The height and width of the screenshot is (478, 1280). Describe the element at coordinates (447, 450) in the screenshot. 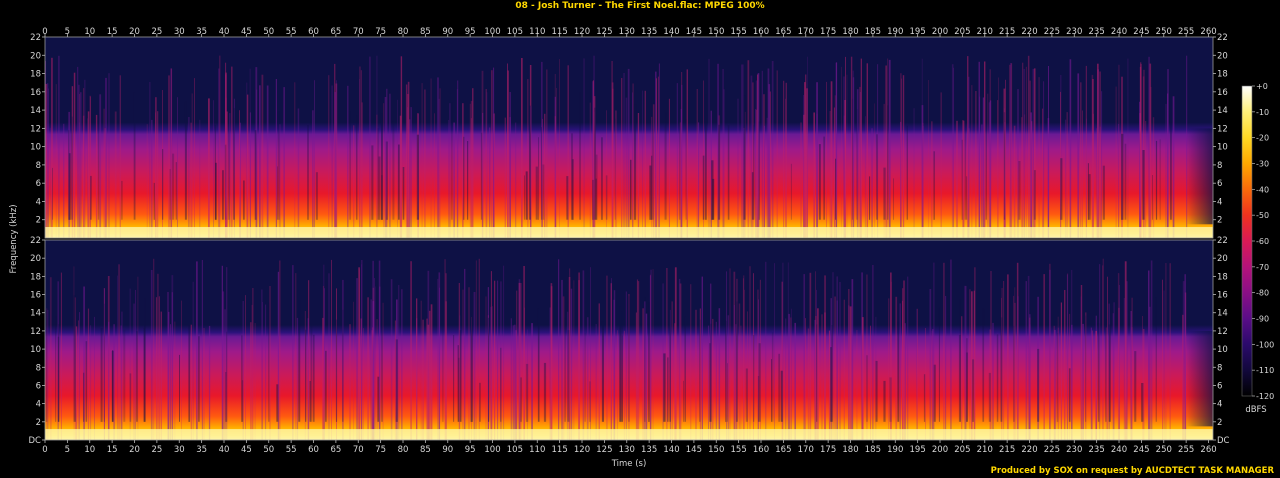

I see `x-tick-label: 90` at that location.